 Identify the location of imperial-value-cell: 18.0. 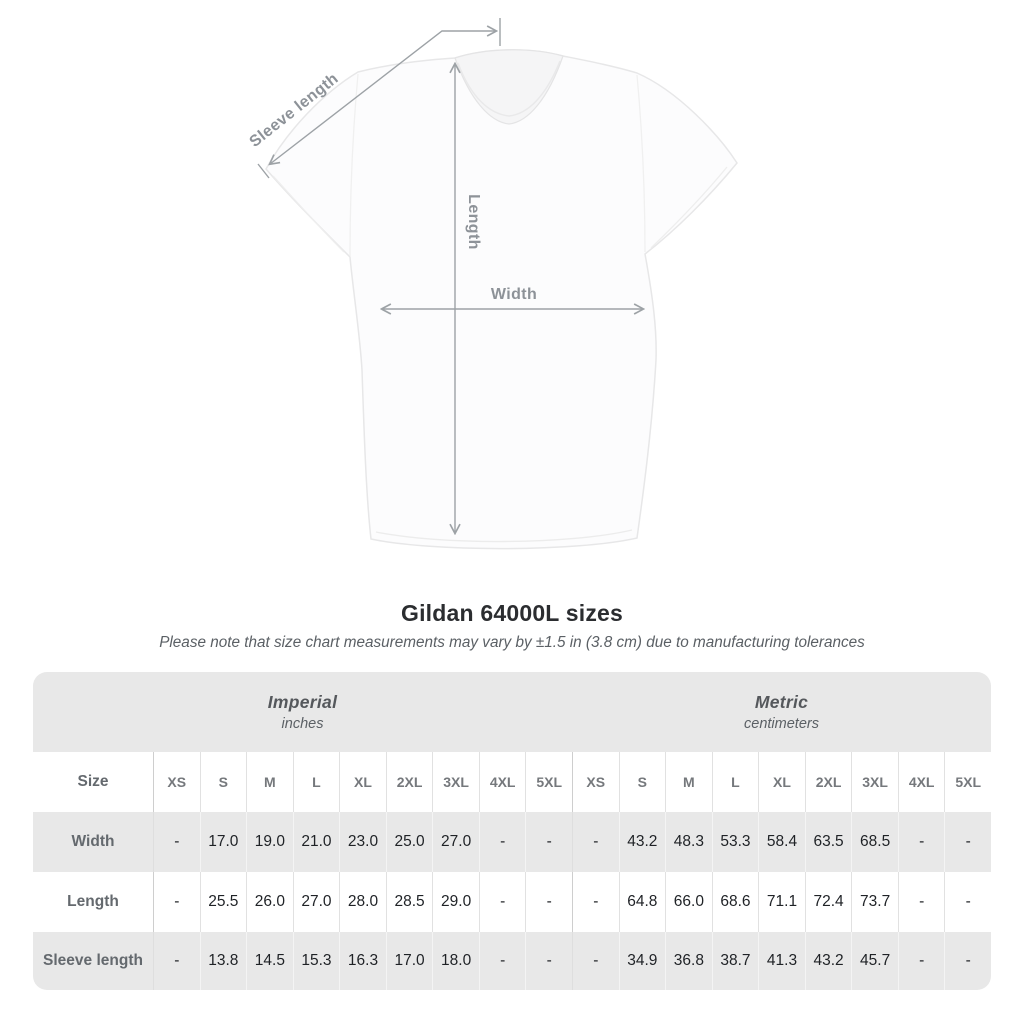
(455, 961).